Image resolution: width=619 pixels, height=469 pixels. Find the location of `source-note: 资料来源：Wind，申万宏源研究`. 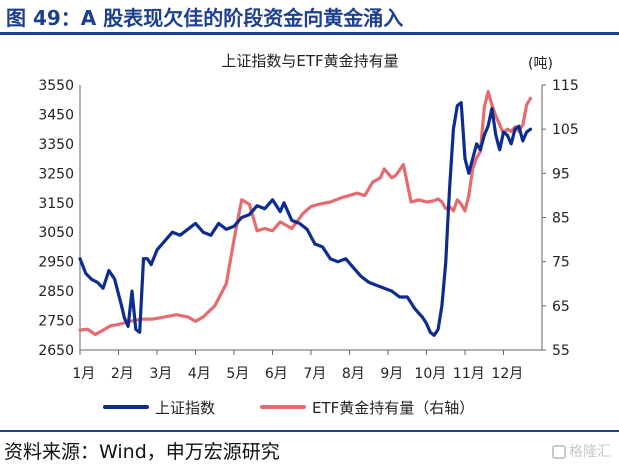

source-note: 资料来源：Wind，申万宏源研究 is located at coordinates (142, 452).